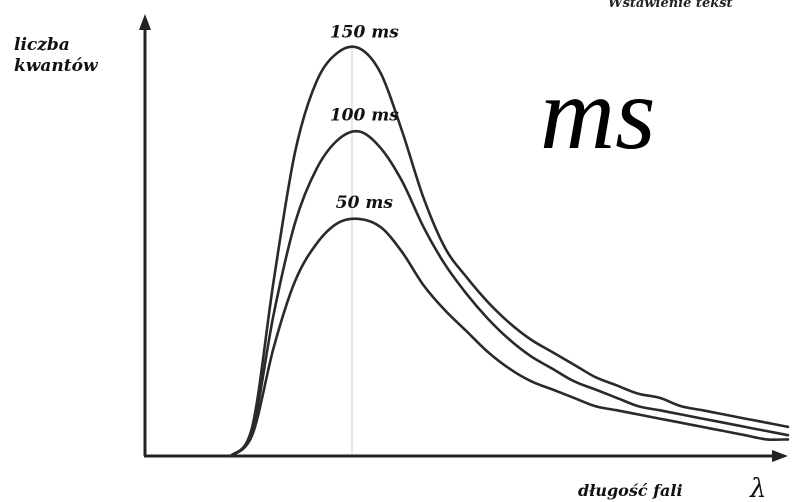 This screenshot has height=502, width=792. I want to click on y-axis-arrow, so click(145, 22).